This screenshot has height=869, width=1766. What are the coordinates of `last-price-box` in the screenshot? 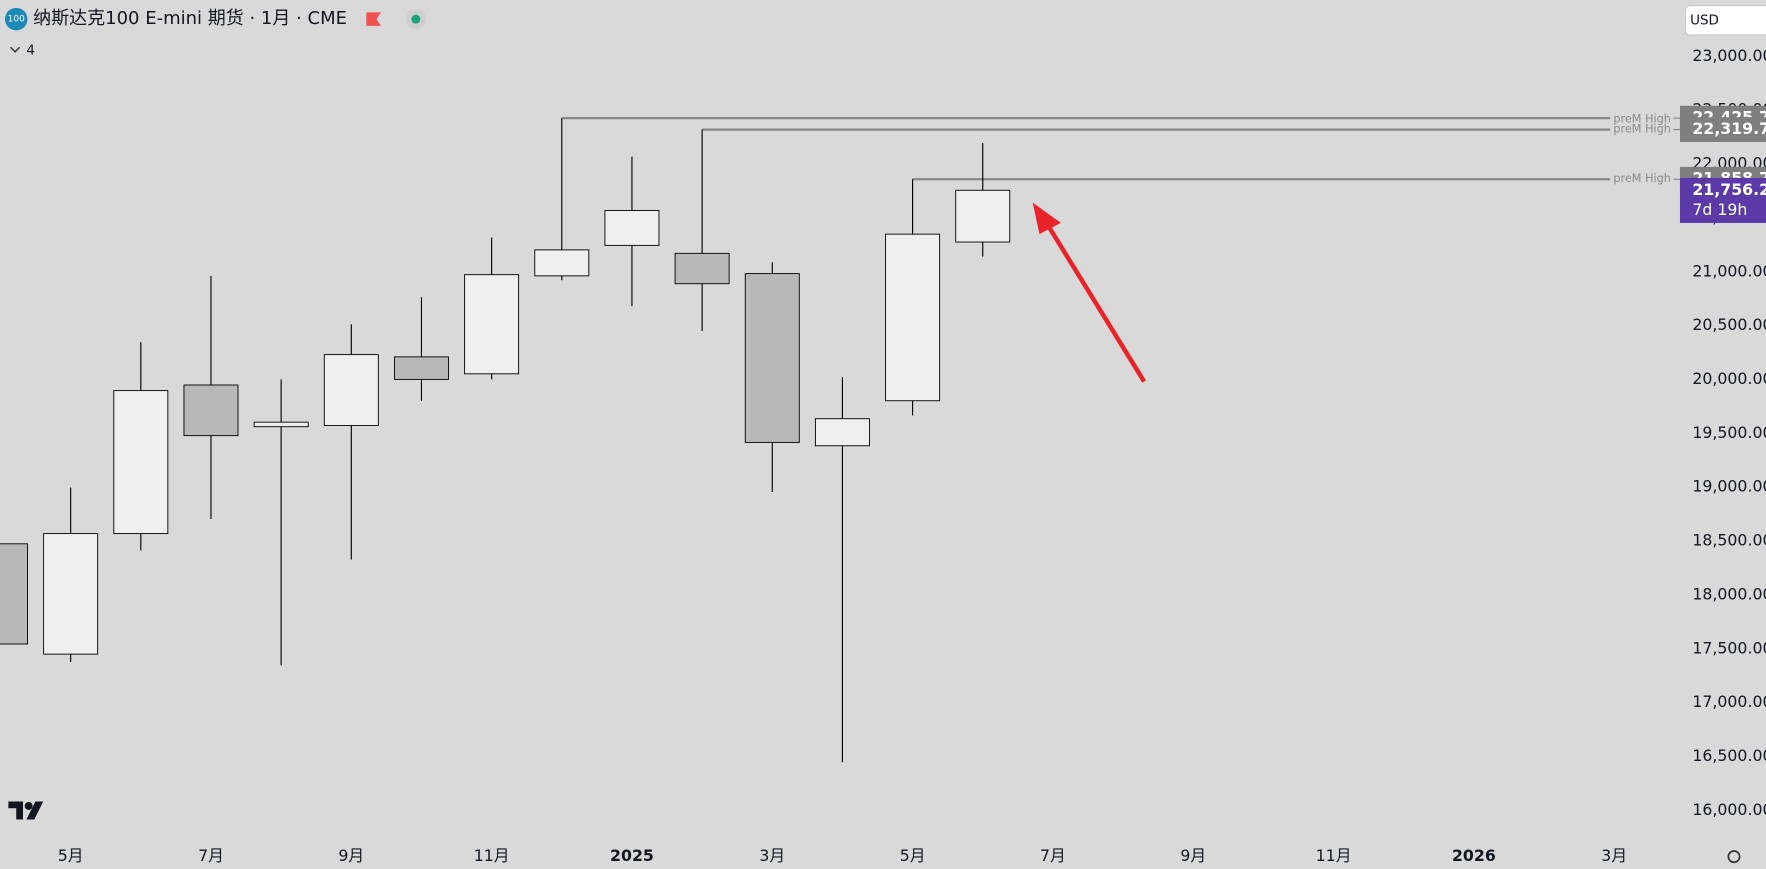 It's located at (1722, 200).